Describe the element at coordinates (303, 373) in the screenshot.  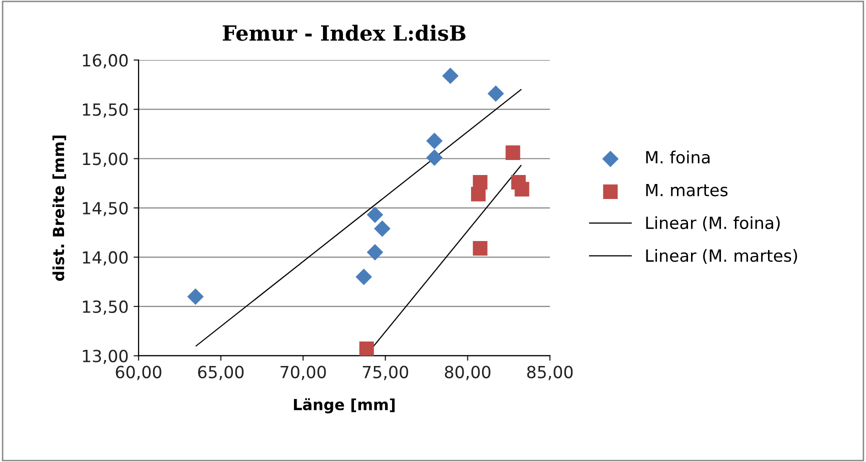
I see `x-tick-label: 70,00` at that location.